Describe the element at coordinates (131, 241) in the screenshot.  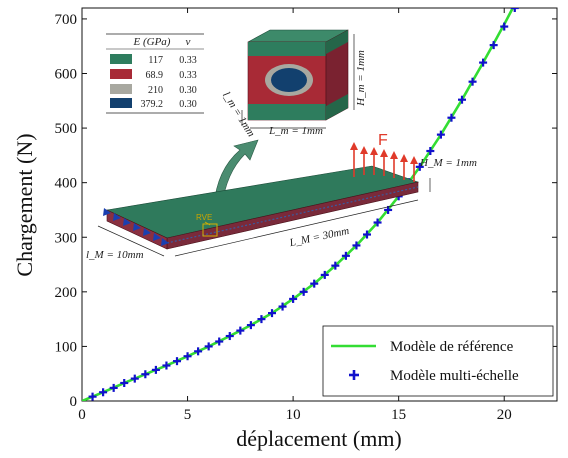
I see `plate-width-line` at that location.